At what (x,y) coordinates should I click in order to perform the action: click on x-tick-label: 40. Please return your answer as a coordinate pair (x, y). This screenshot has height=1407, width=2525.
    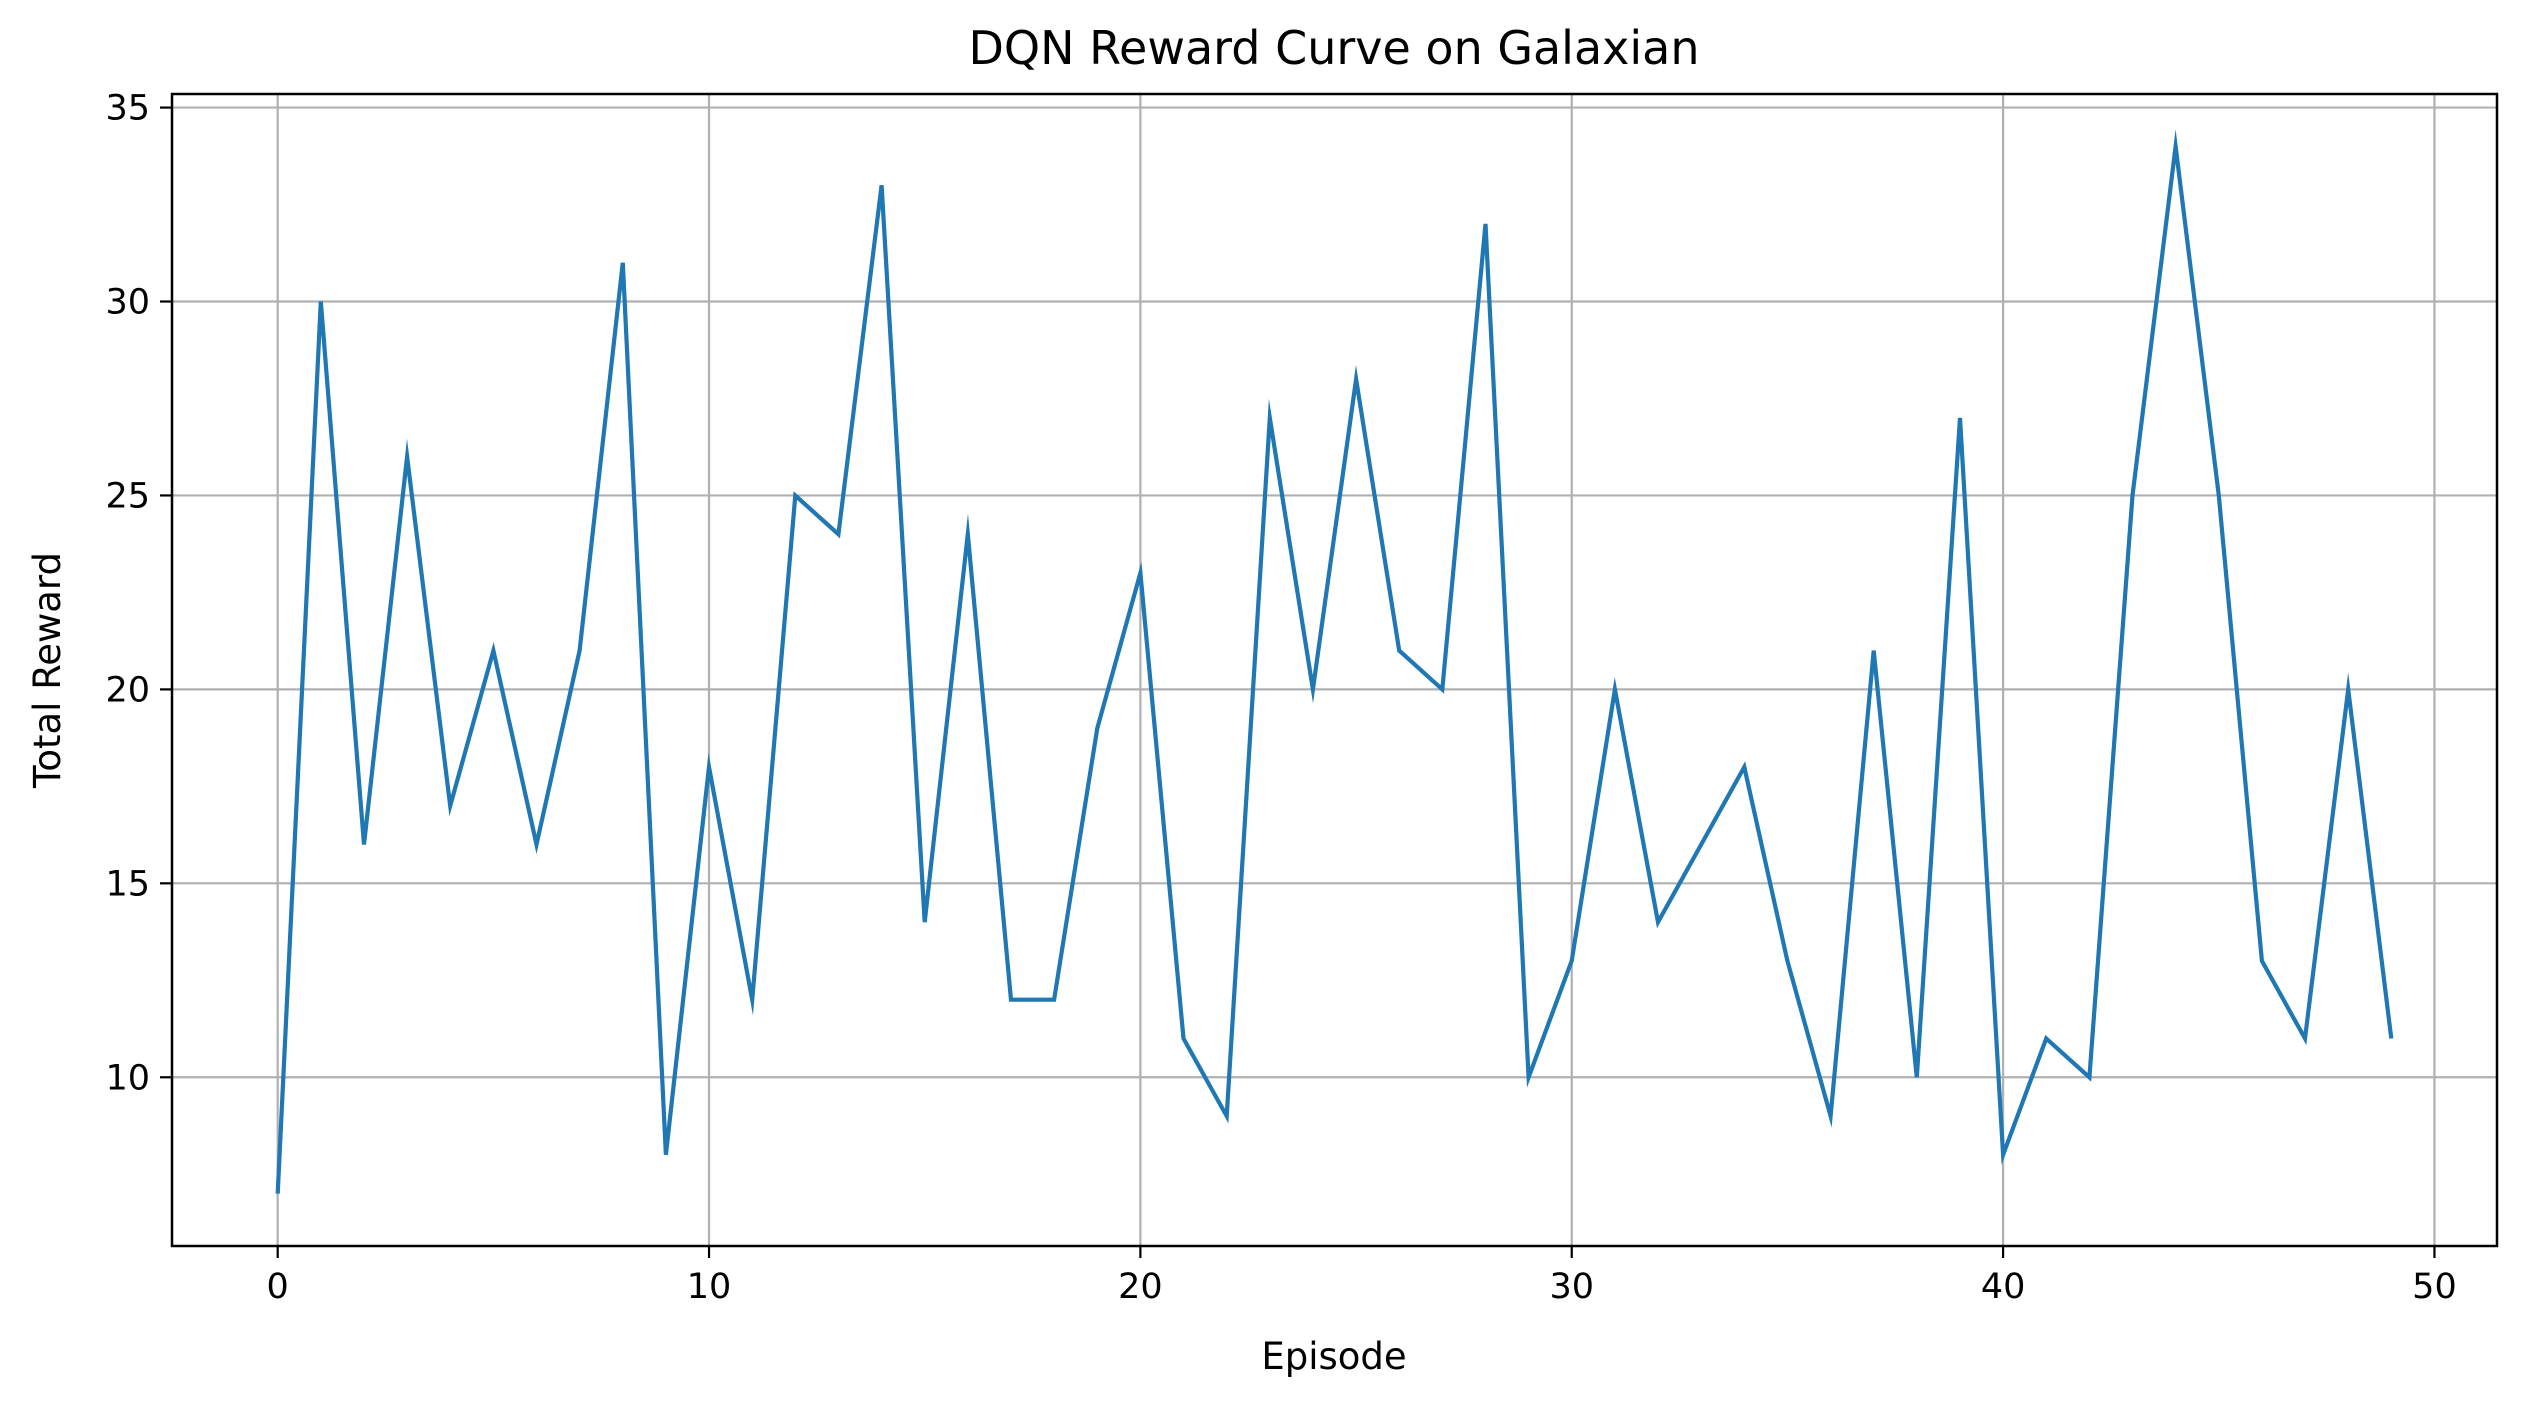
    Looking at the image, I should click on (2003, 1287).